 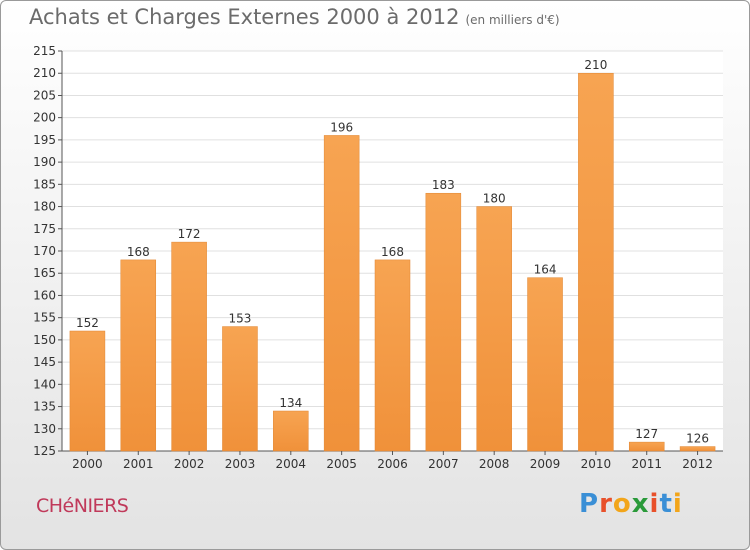 What do you see at coordinates (44, 407) in the screenshot?
I see `y-tick-label: 135` at bounding box center [44, 407].